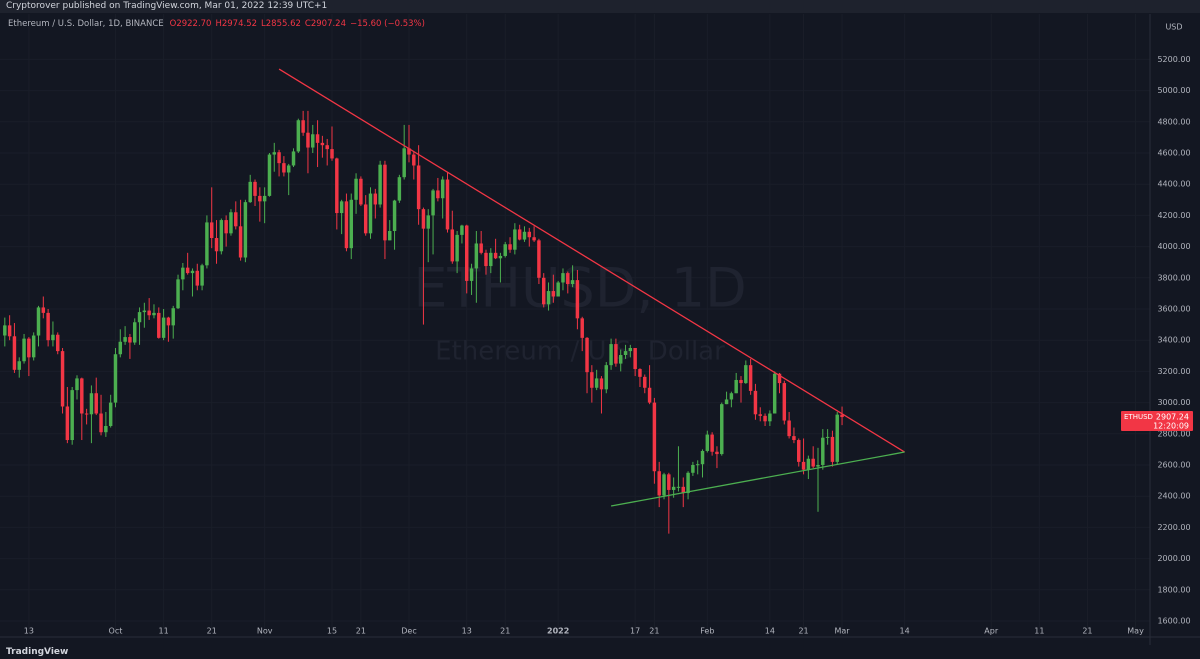 This screenshot has height=659, width=1200. I want to click on y-tick-label: 2600.00, so click(1173, 464).